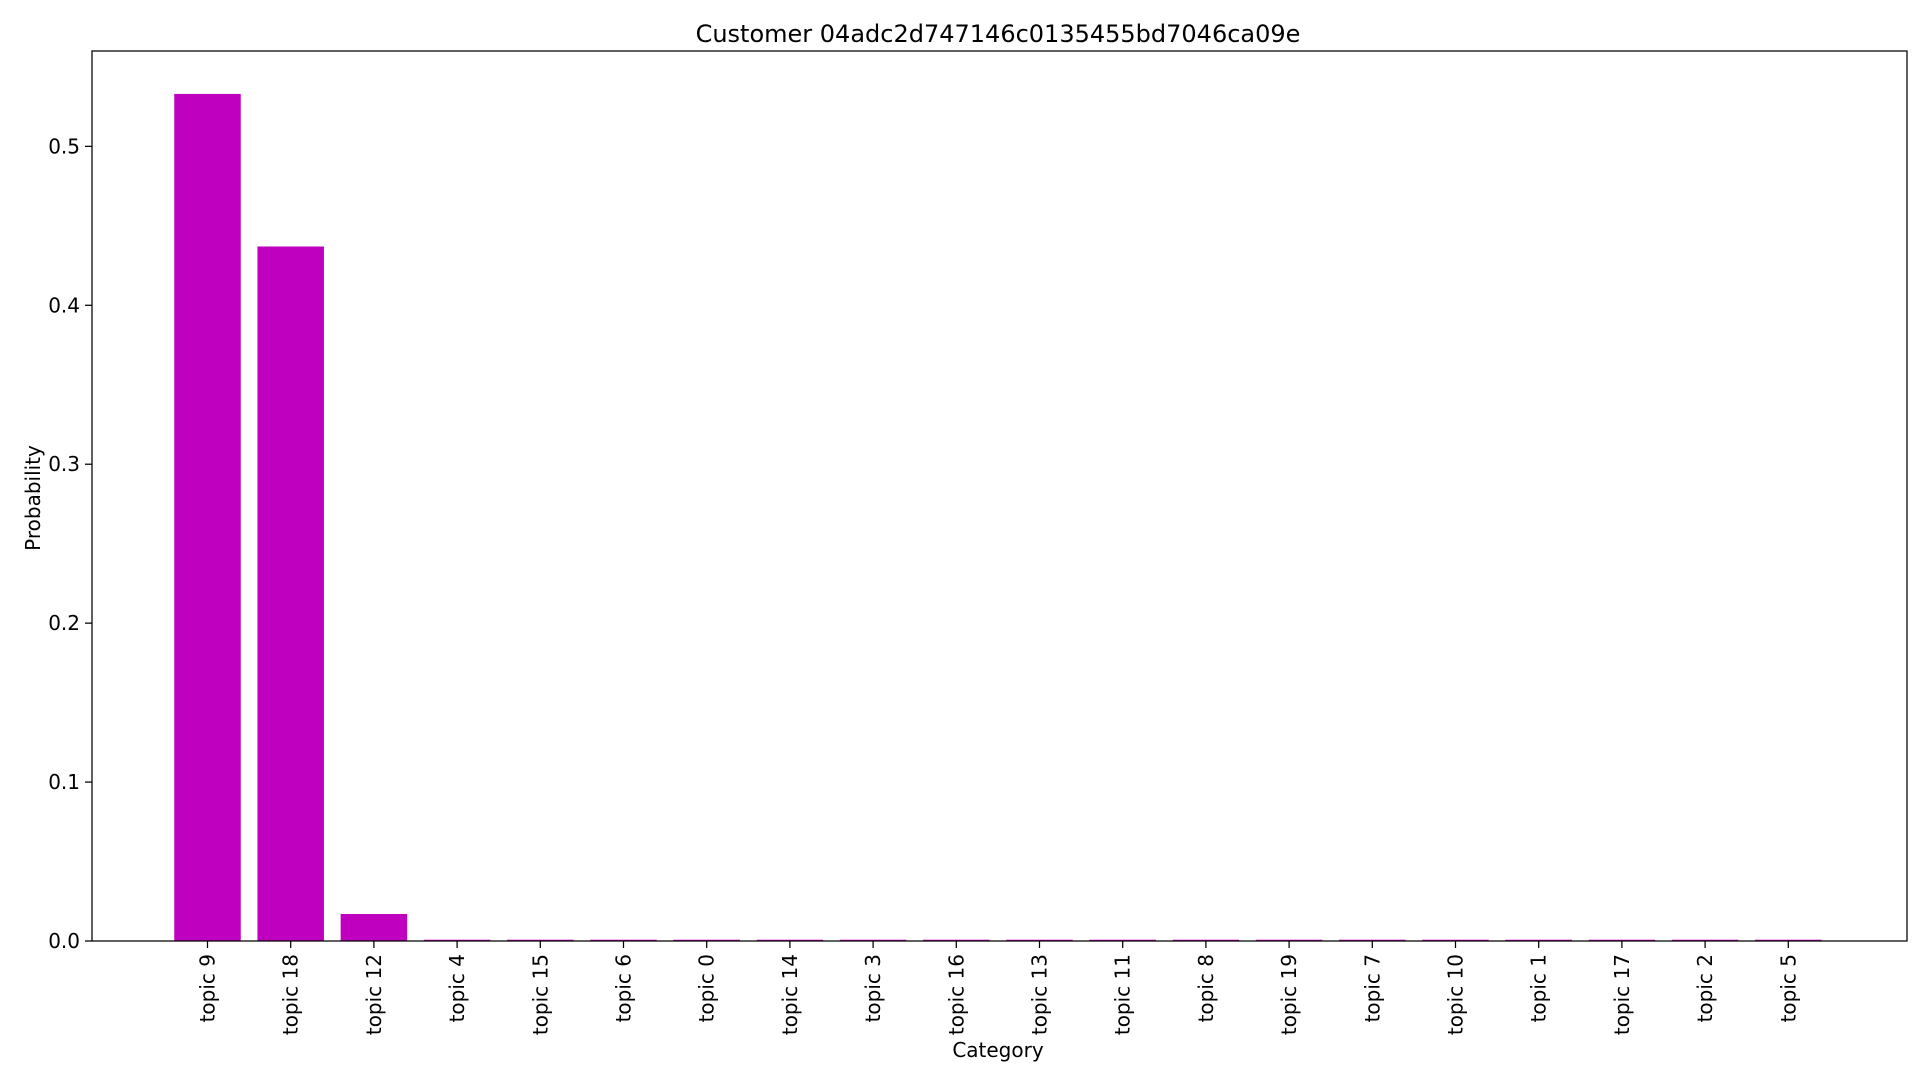  What do you see at coordinates (70, 543) in the screenshot?
I see `y-axis: 0.0 0.1 0.2 0.3 0.4 0.5` at bounding box center [70, 543].